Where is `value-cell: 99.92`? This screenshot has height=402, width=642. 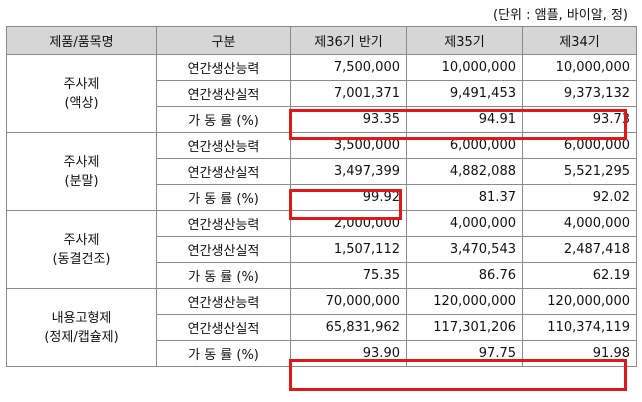 value-cell: 99.92 is located at coordinates (348, 197).